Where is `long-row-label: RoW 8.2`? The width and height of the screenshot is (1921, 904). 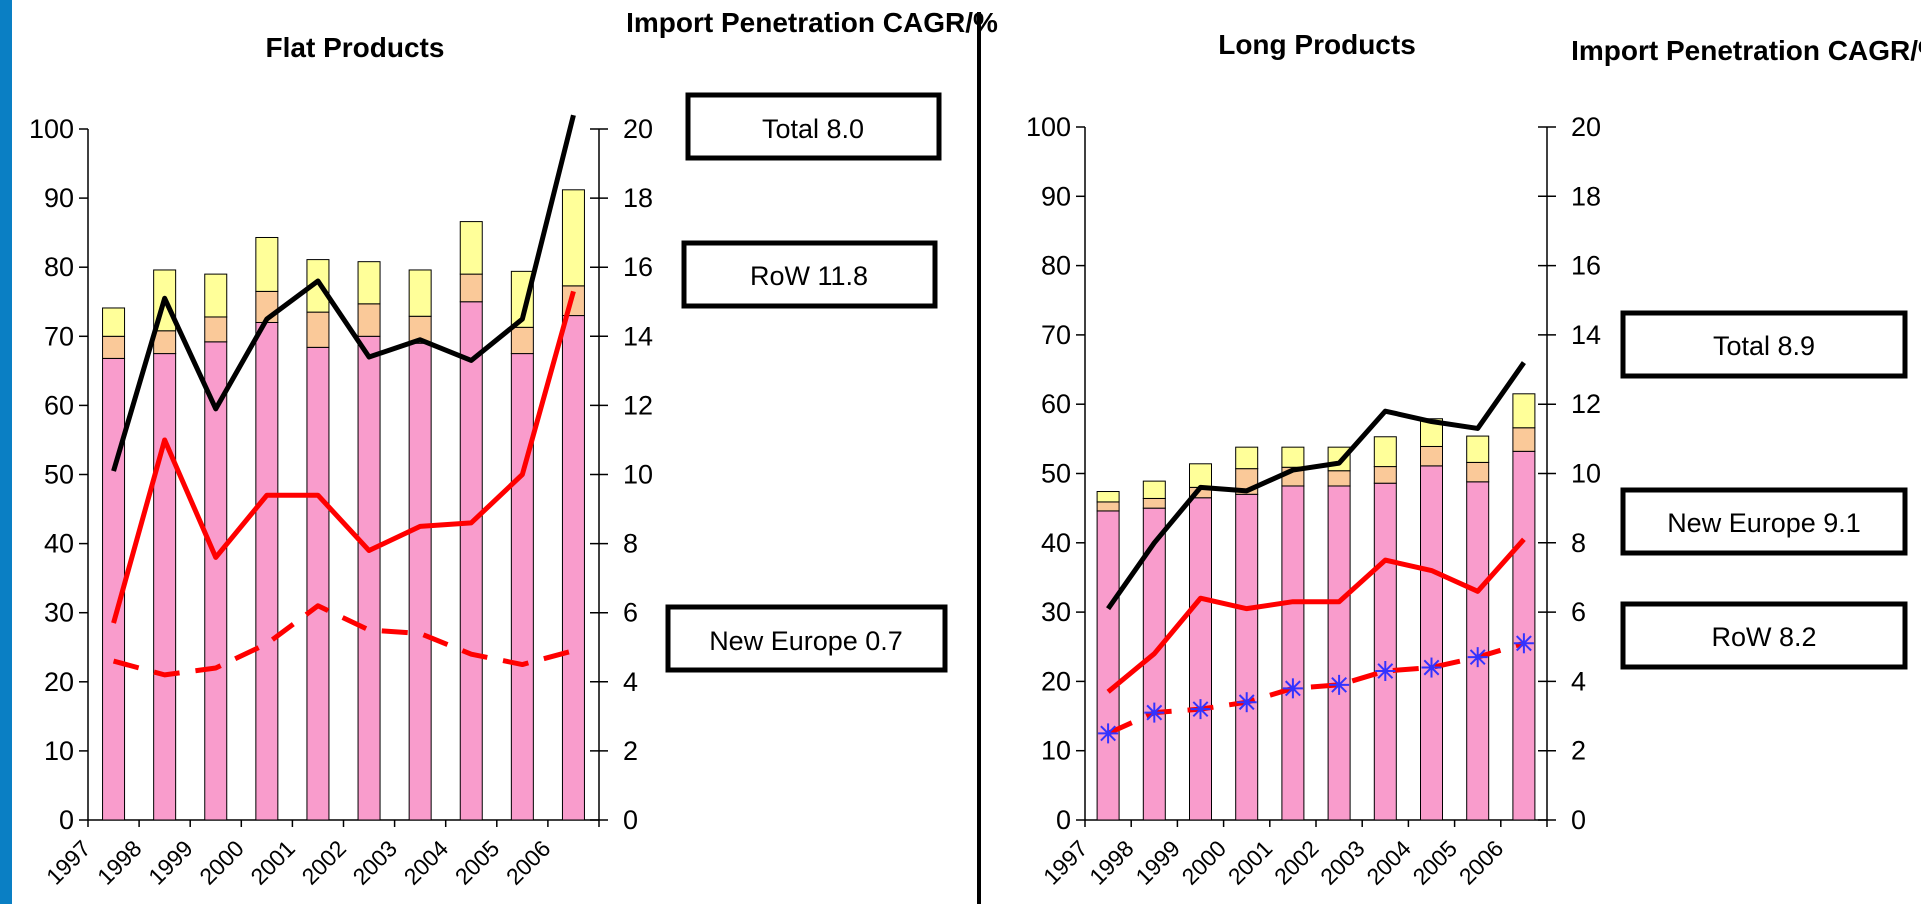
long-row-label: RoW 8.2 is located at coordinates (1763, 637).